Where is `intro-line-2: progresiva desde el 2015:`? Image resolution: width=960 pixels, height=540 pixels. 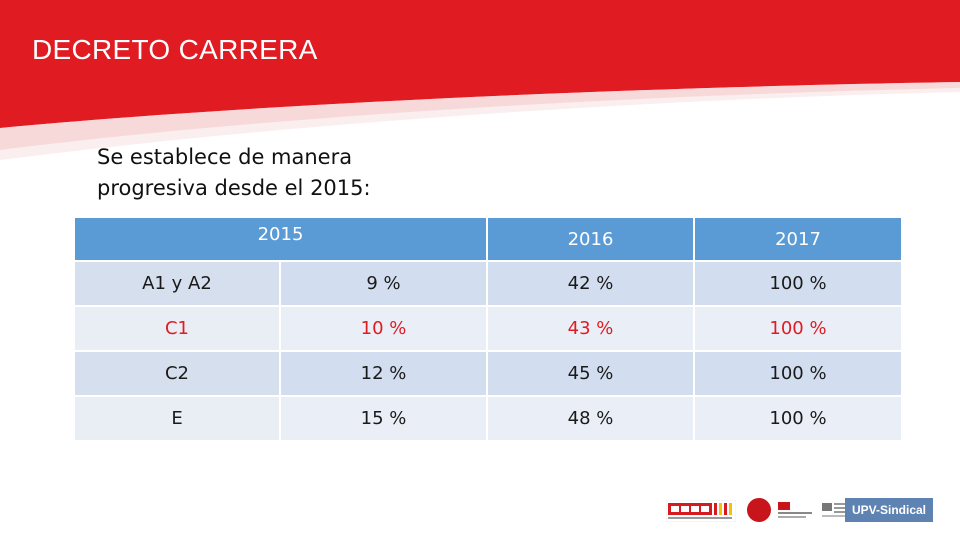
intro-line-2: progresiva desde el 2015: is located at coordinates (234, 188).